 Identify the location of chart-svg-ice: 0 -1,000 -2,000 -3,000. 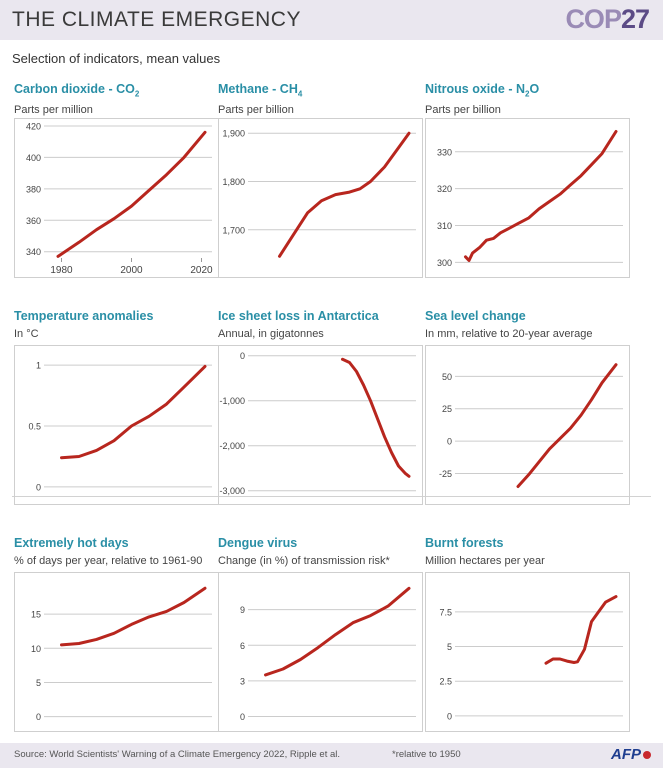
(320, 425).